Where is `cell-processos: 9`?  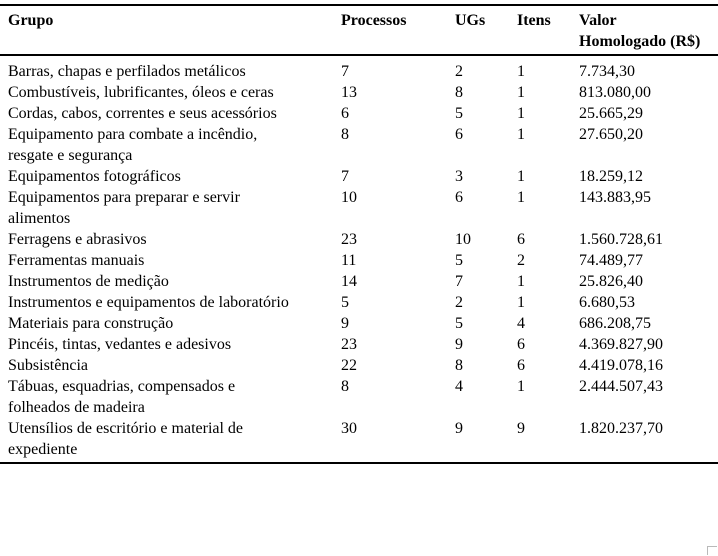 cell-processos: 9 is located at coordinates (345, 323).